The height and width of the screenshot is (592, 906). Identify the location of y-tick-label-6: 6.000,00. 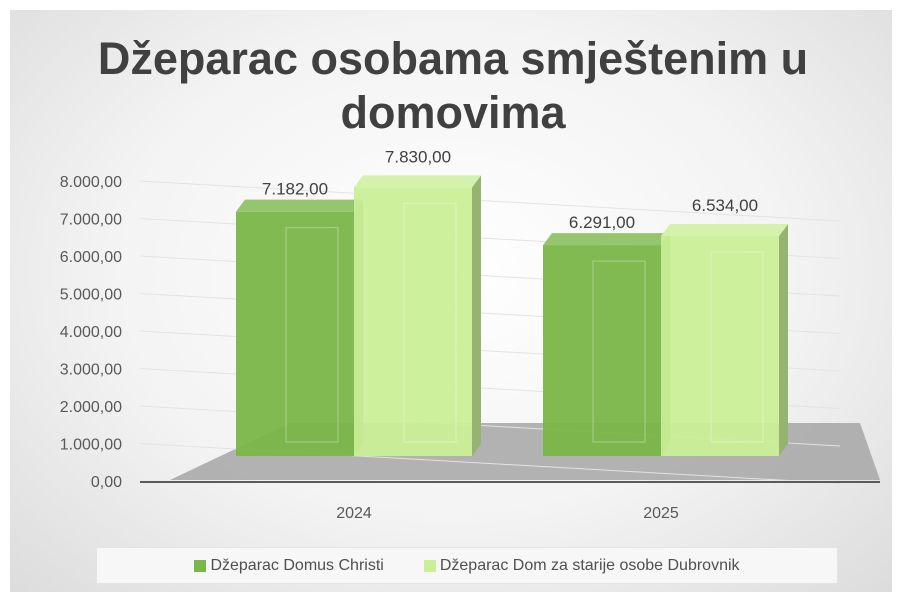
(91, 257).